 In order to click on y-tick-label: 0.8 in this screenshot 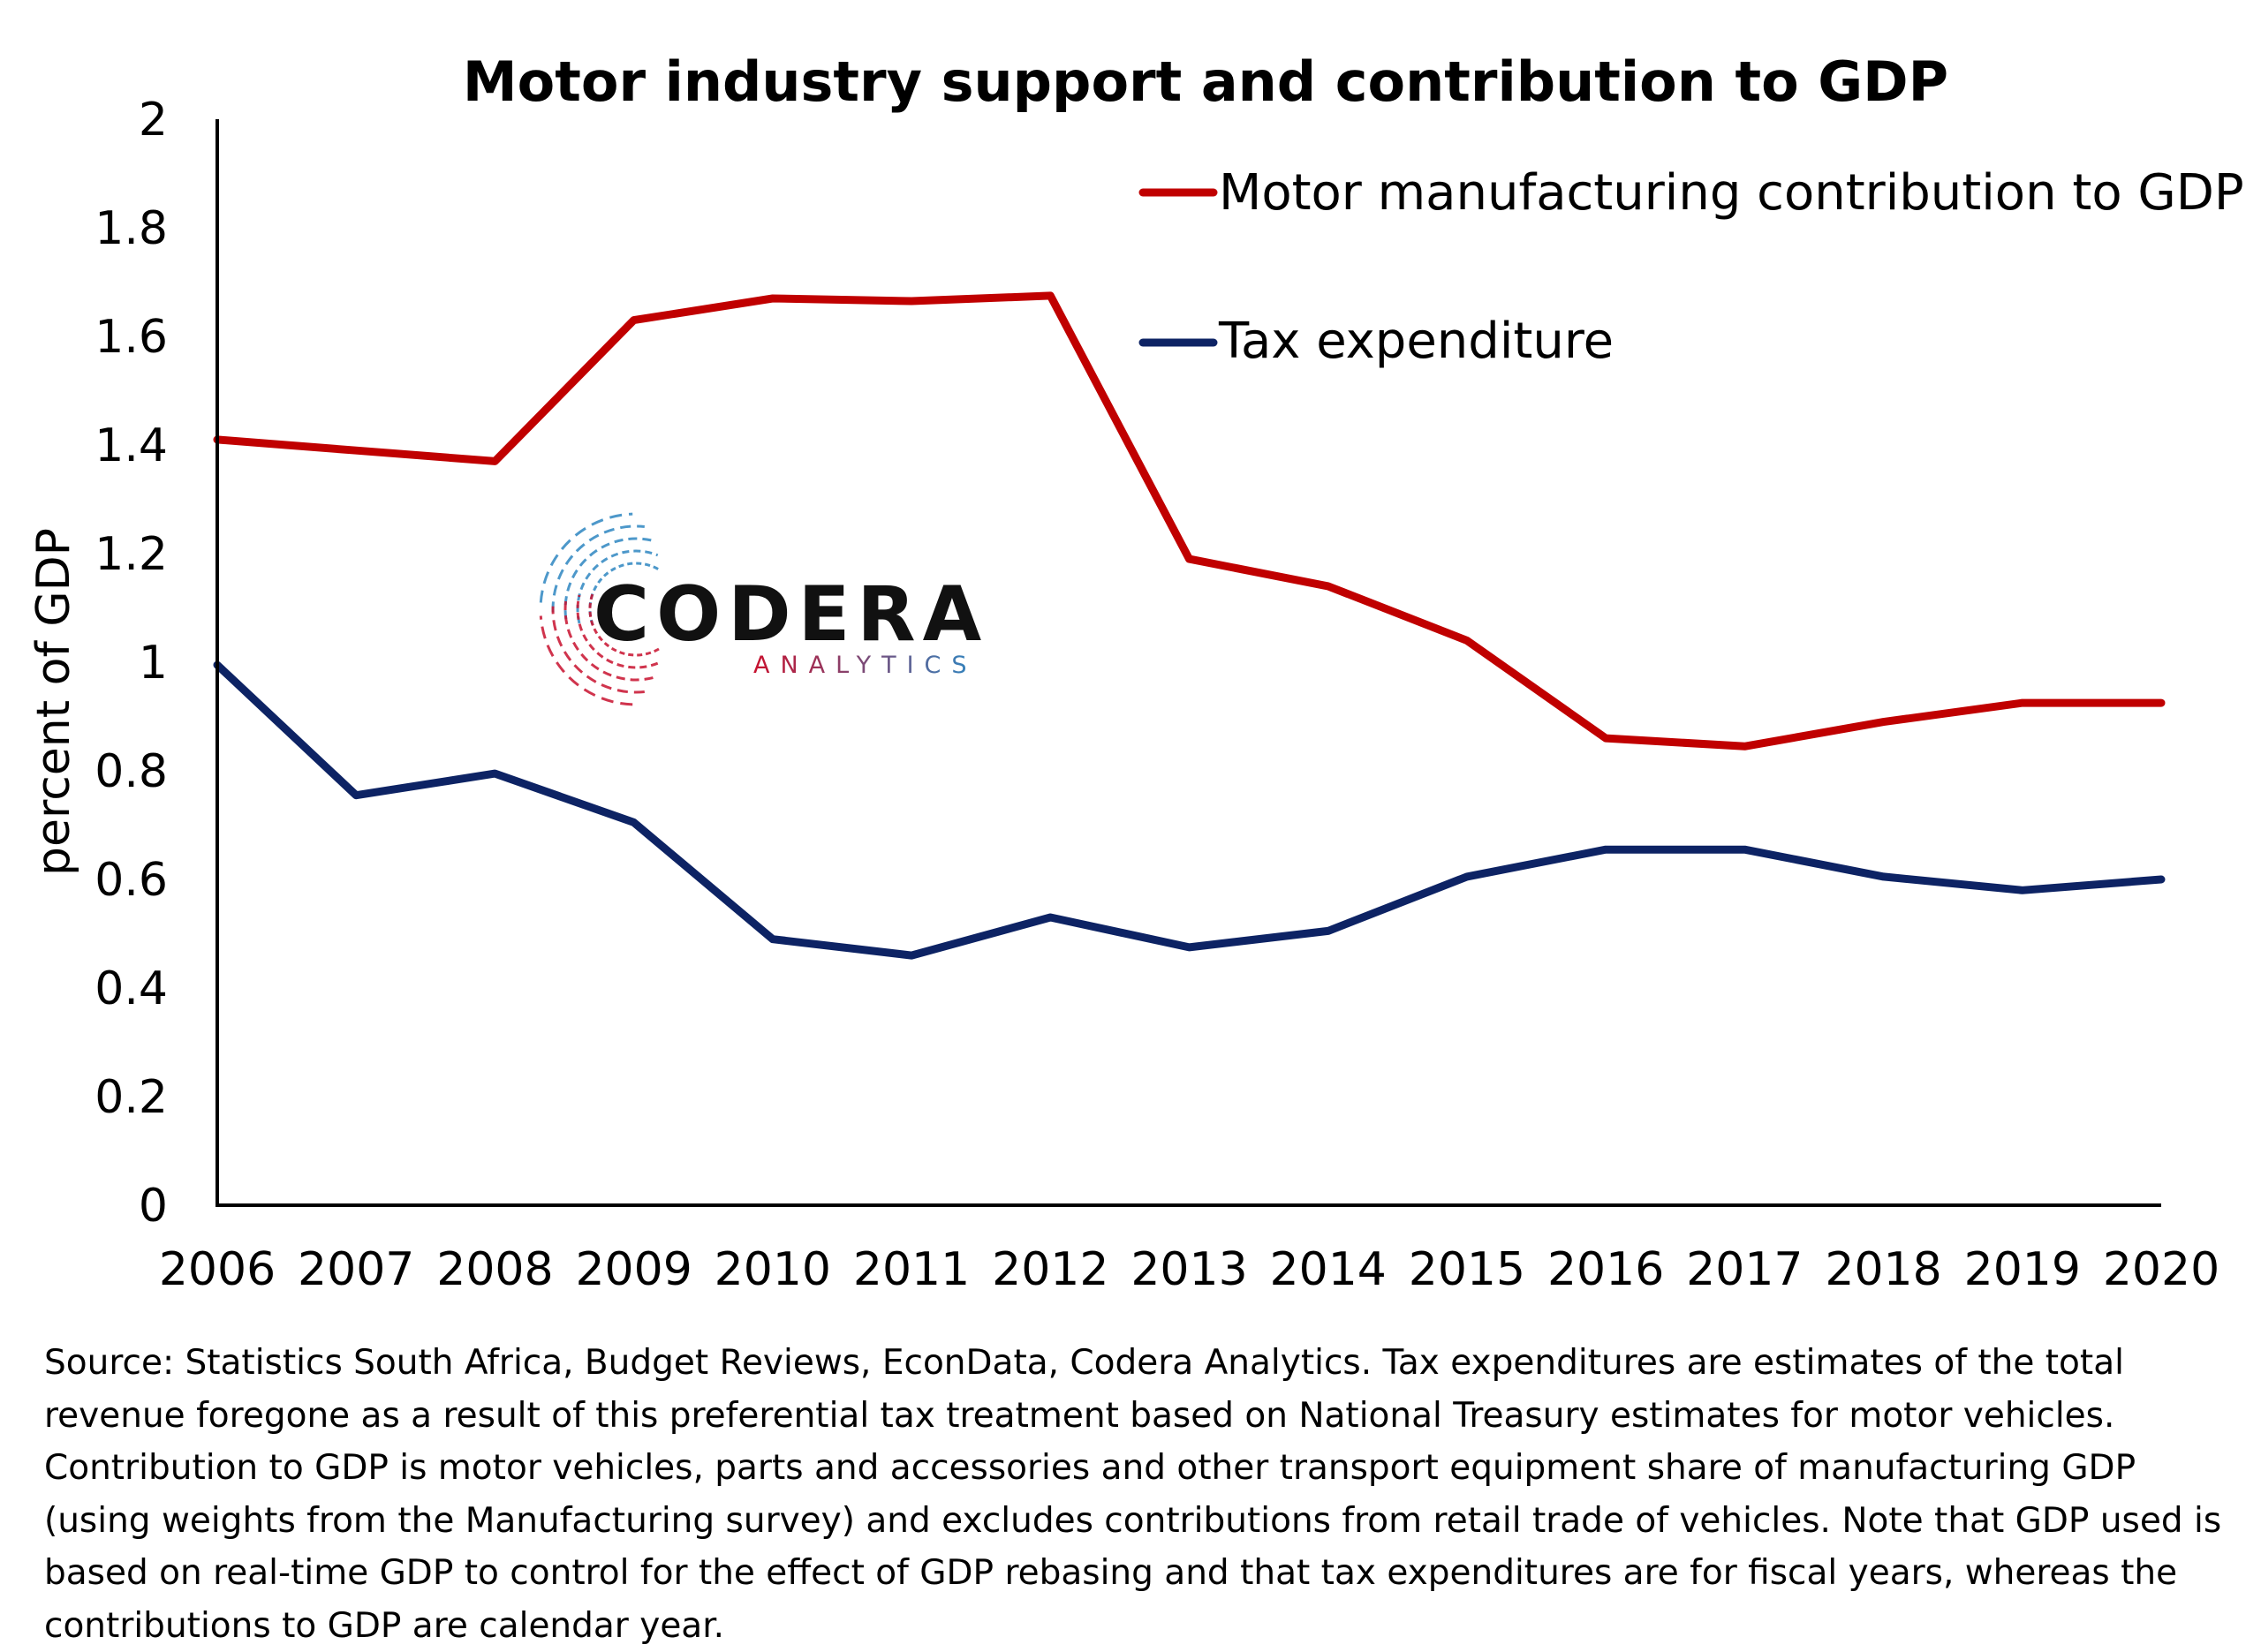, I will do `click(131, 771)`.